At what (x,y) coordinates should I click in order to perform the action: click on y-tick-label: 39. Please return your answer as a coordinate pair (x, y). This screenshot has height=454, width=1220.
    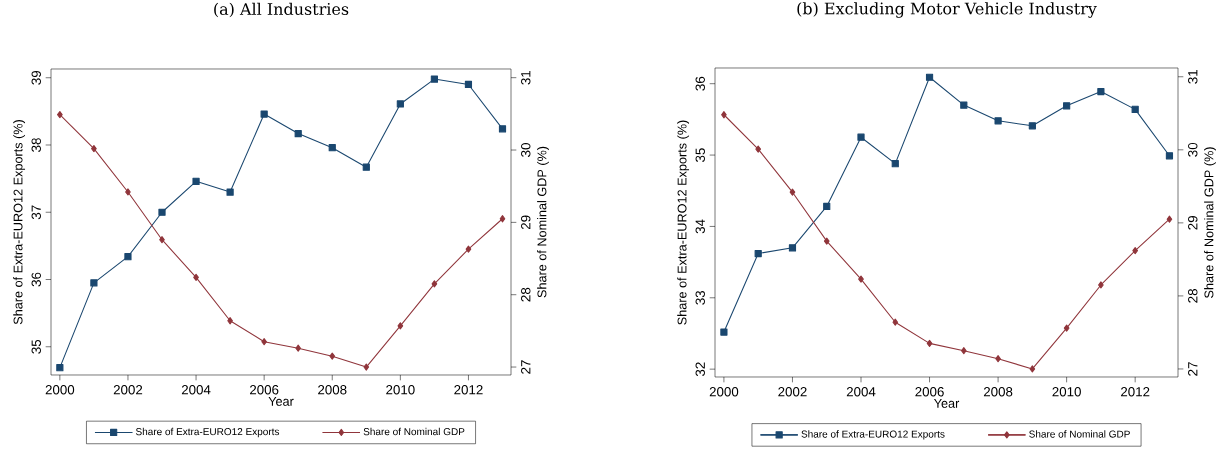
    Looking at the image, I should click on (36, 77).